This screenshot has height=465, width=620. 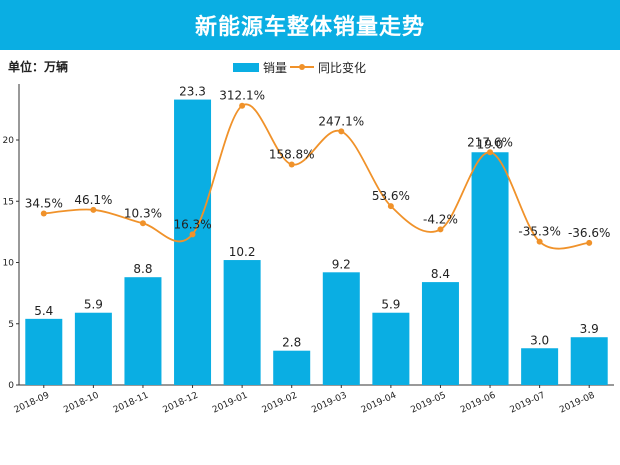 I want to click on yoy-value-label: 34.5%, so click(x=44, y=204).